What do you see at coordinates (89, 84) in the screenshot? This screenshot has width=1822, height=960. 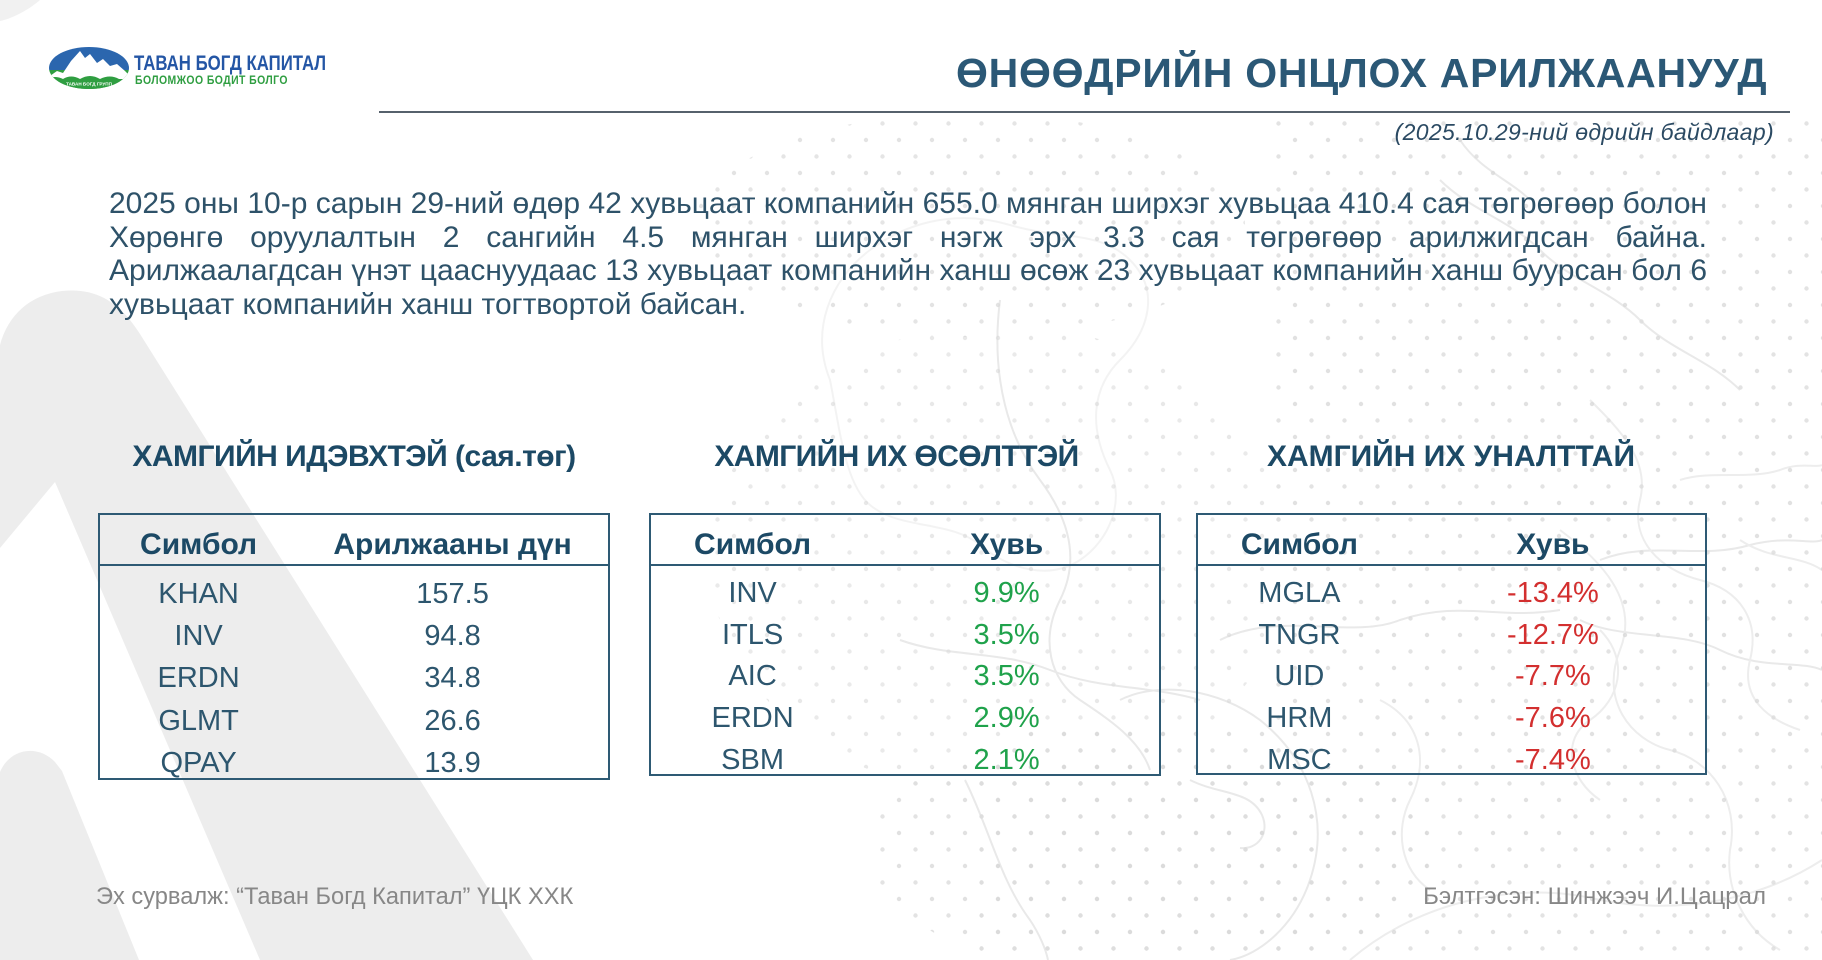 I see `svg-text: ТАВАН БОГД ГРУПП` at bounding box center [89, 84].